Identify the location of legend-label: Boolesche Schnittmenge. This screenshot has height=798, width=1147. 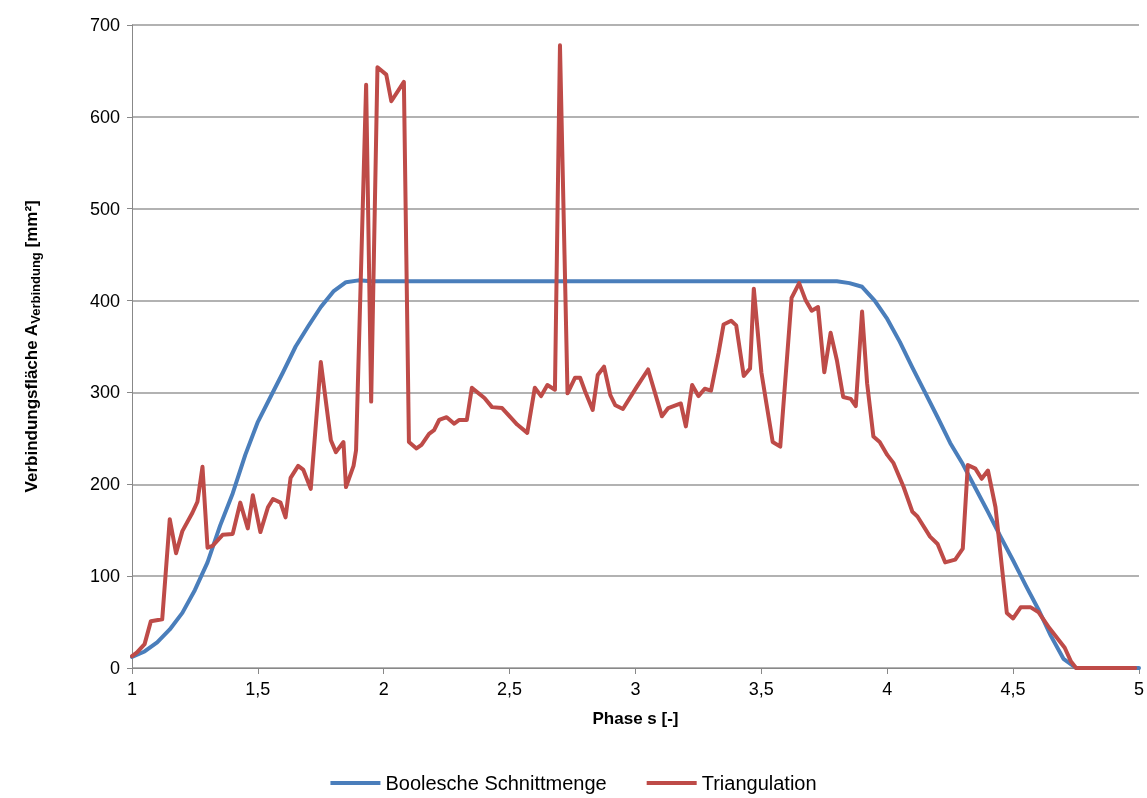
(496, 783).